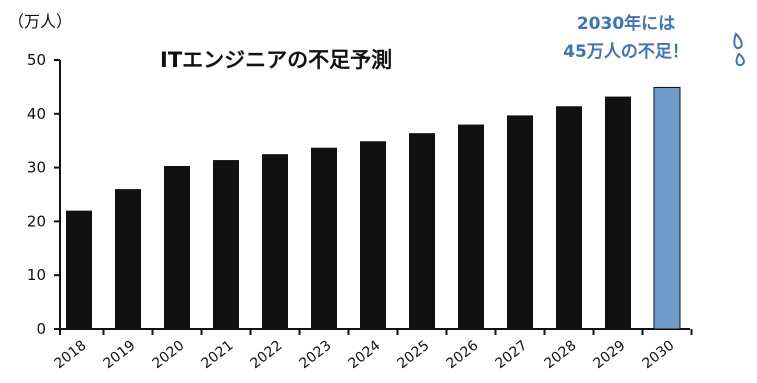 Image resolution: width=757 pixels, height=383 pixels. Describe the element at coordinates (569, 217) in the screenshot. I see `bar-2028` at that location.